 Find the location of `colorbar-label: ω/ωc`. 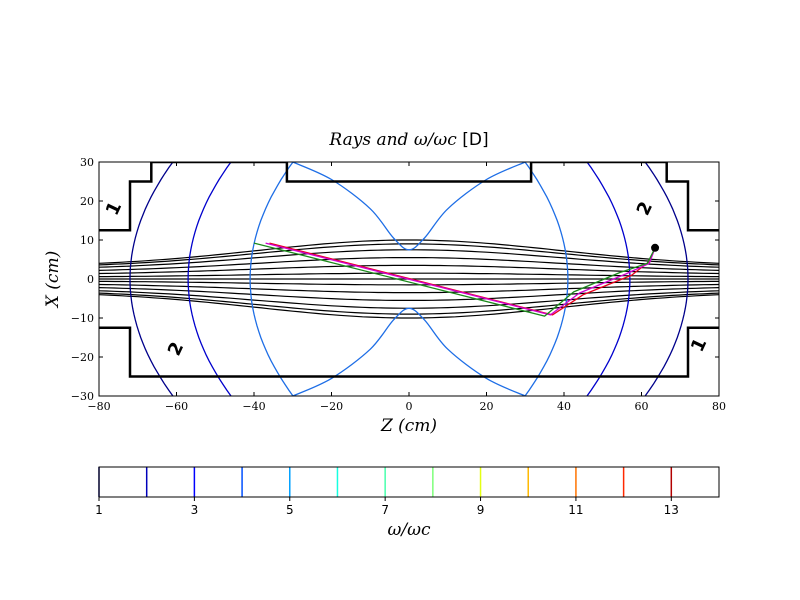

colorbar-label: ω/ωc is located at coordinates (409, 530).